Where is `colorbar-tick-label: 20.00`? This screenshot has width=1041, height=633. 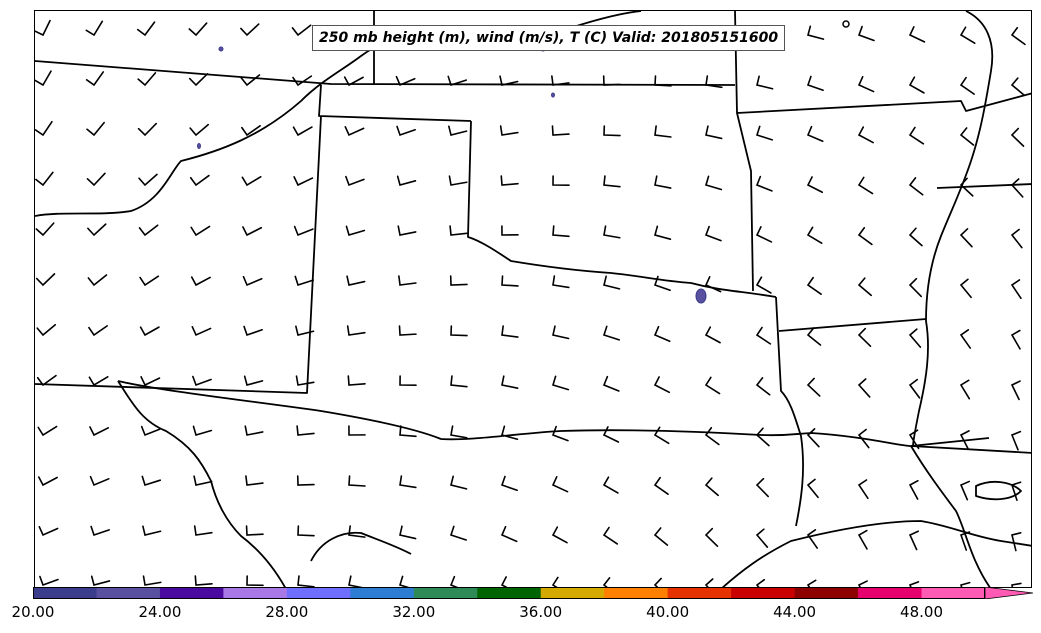
colorbar-tick-label: 20.00 is located at coordinates (33, 612).